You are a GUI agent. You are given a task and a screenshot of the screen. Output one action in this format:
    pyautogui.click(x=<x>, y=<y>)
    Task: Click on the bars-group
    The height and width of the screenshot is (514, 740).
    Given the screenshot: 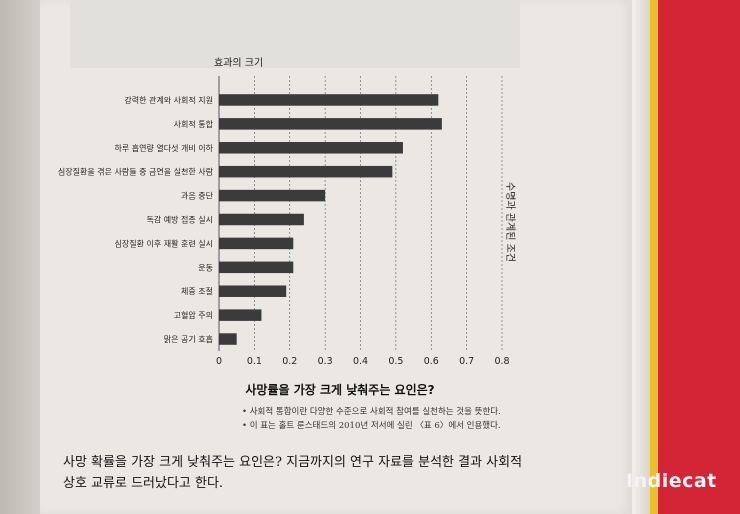 What is the action you would take?
    pyautogui.click(x=330, y=219)
    